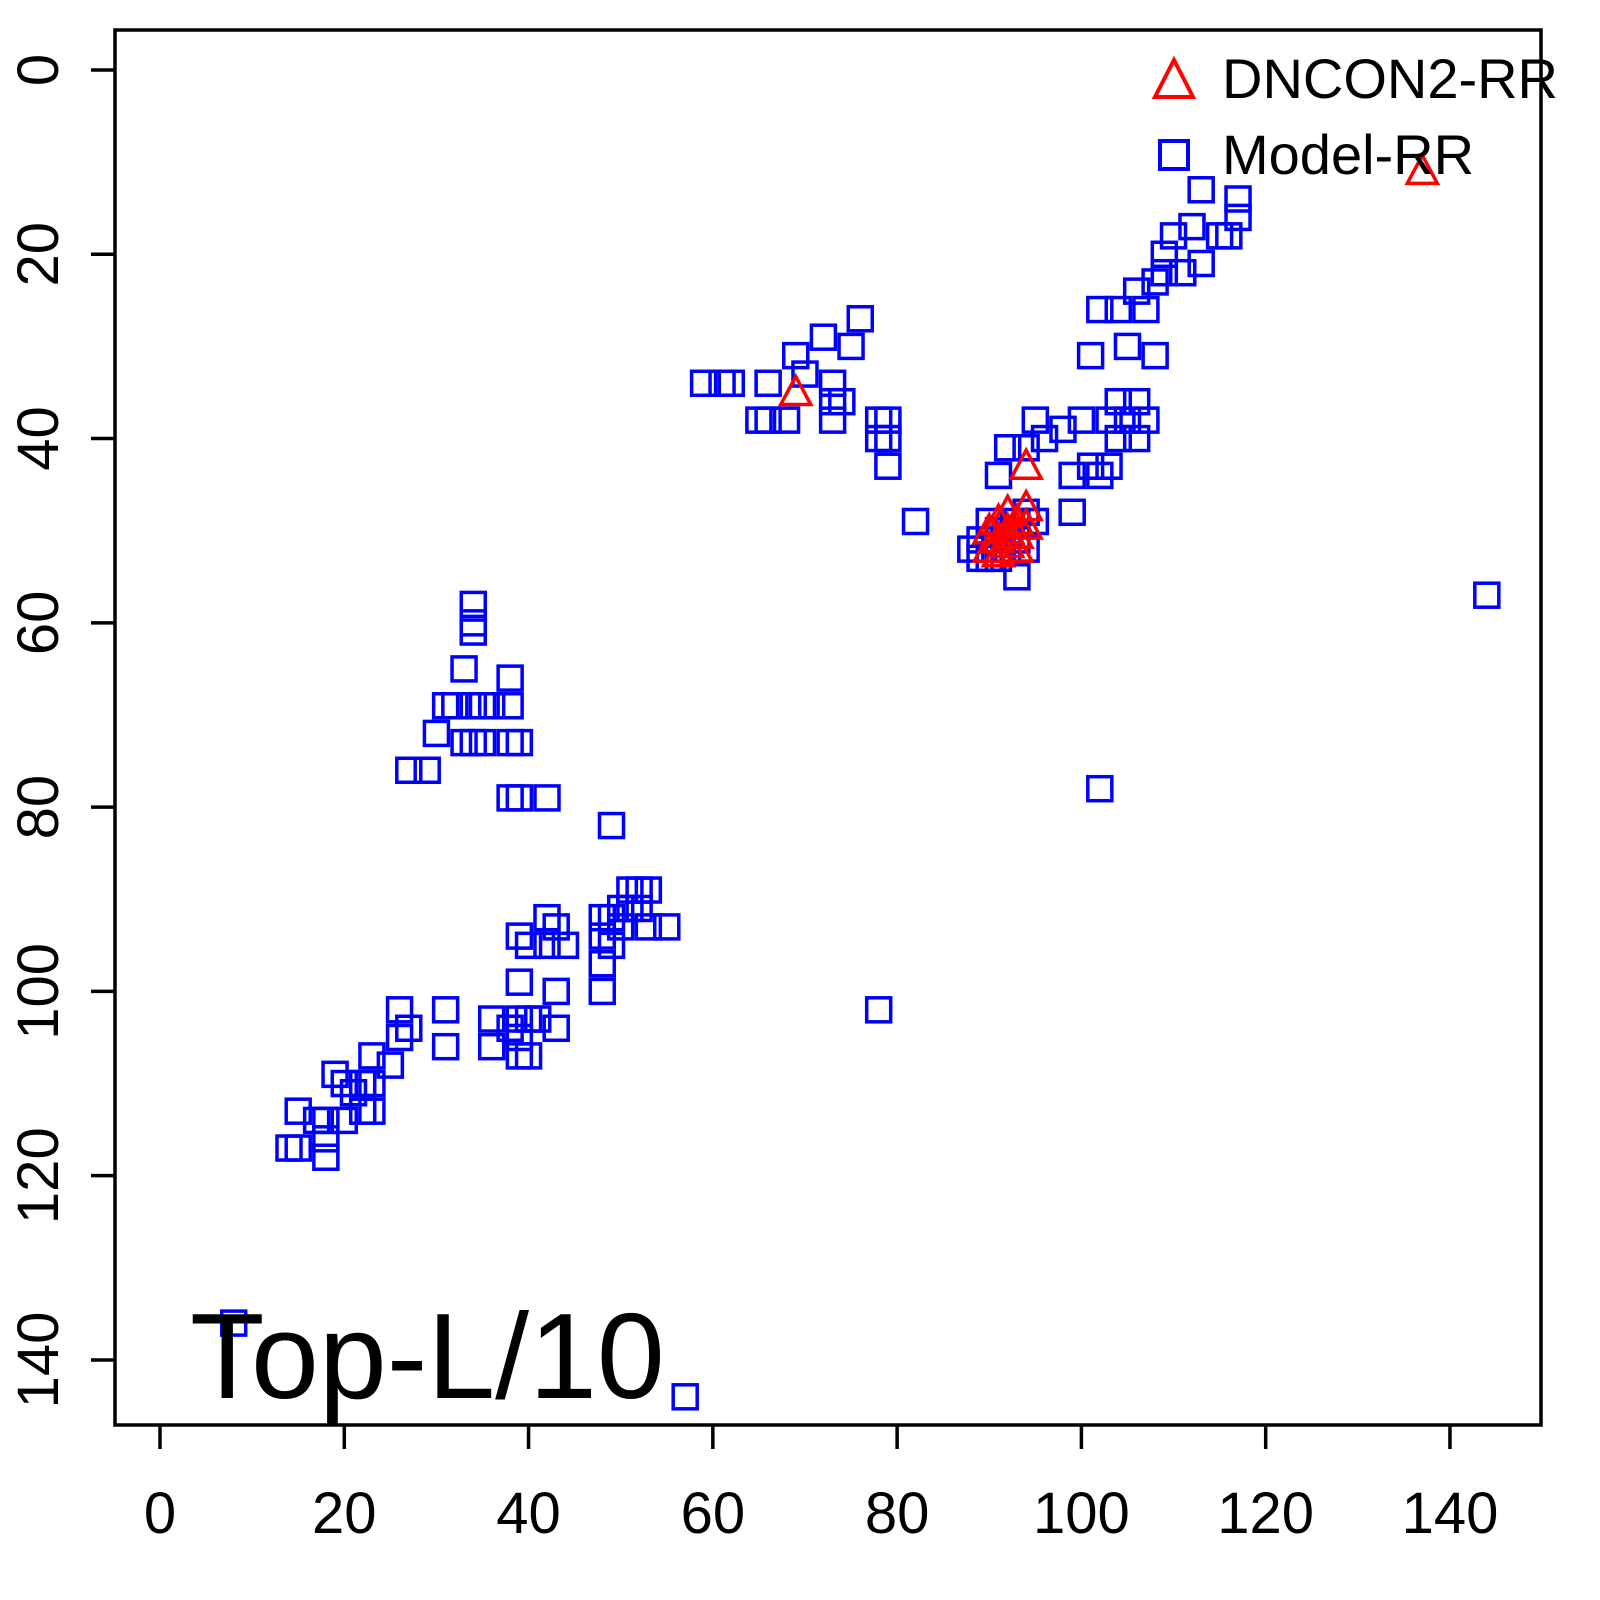  Describe the element at coordinates (1353, 117) in the screenshot. I see `legend: DNCON2-RR Model-RR` at that location.